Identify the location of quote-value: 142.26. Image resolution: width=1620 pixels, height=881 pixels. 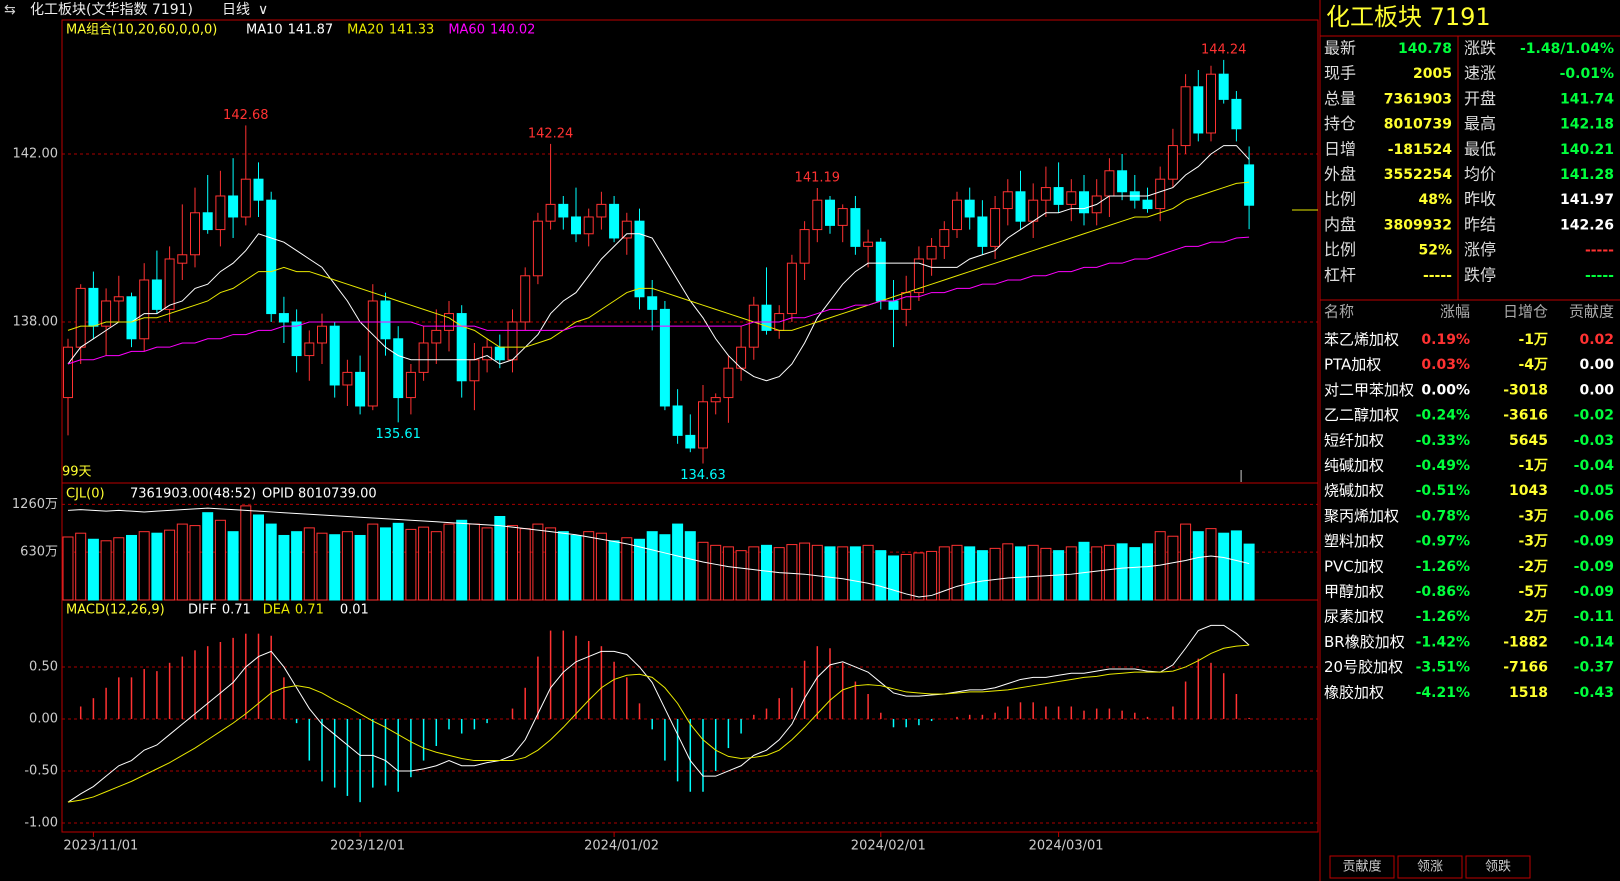
(1587, 225).